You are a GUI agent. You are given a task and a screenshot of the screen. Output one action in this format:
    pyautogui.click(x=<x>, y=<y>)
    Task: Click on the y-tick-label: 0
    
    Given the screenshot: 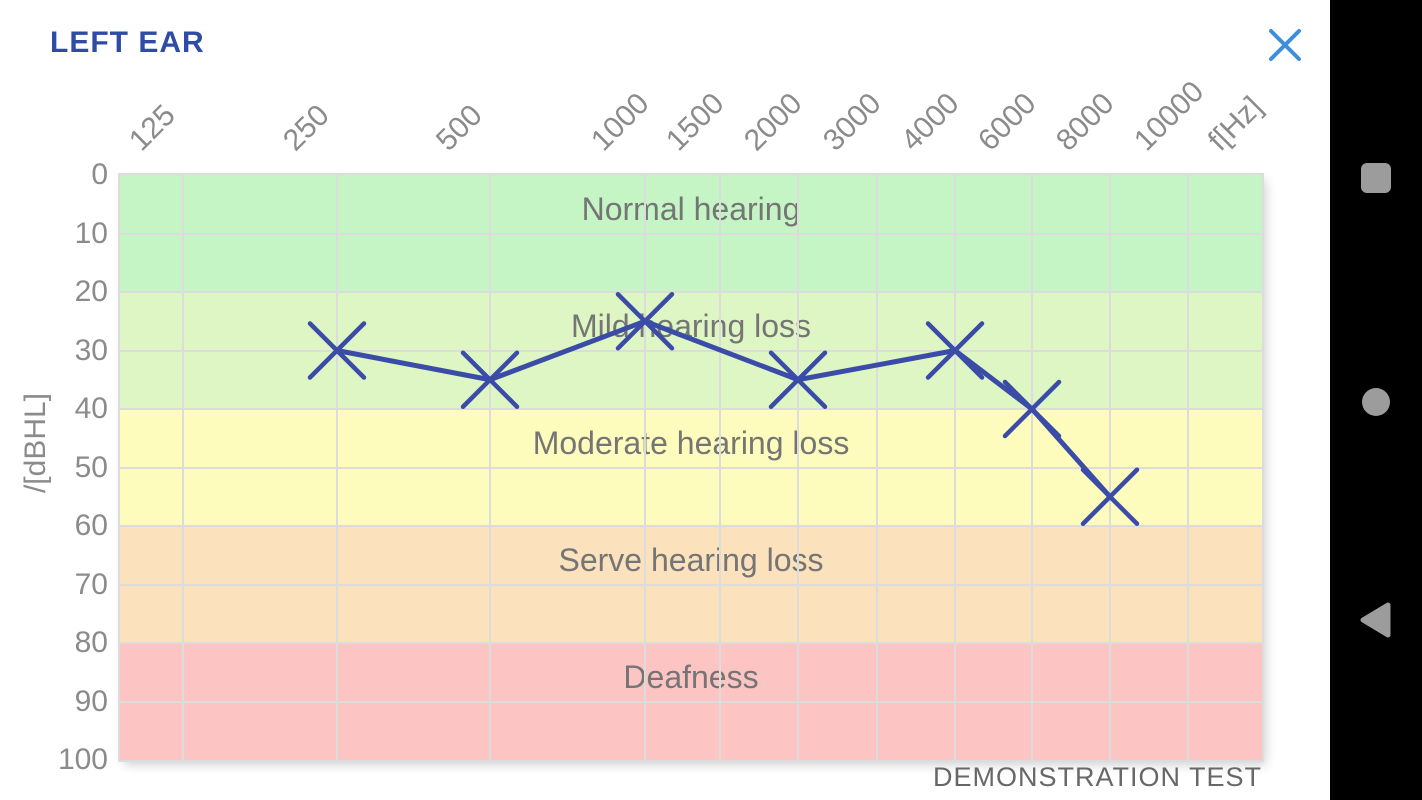 What is the action you would take?
    pyautogui.click(x=99, y=174)
    